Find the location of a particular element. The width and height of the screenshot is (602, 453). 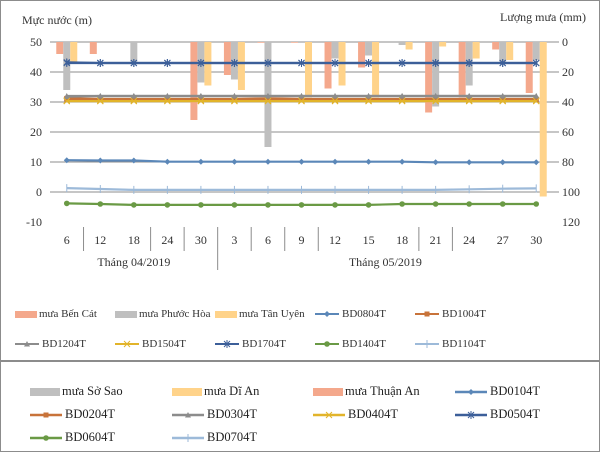

right-tick-label: 80 is located at coordinates (568, 162).